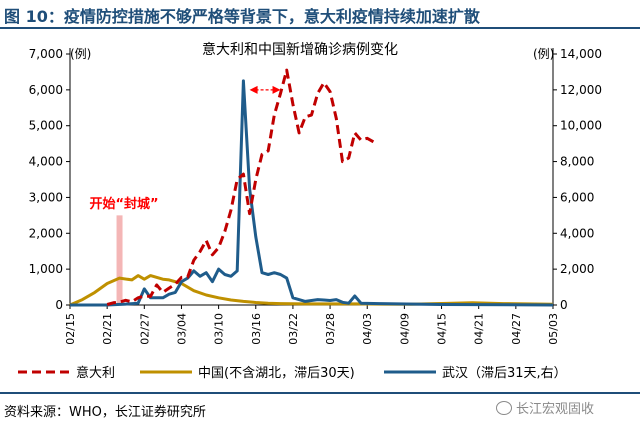 This screenshot has width=640, height=424. What do you see at coordinates (46, 126) in the screenshot?
I see `left-tick-label: 5,000` at bounding box center [46, 126].